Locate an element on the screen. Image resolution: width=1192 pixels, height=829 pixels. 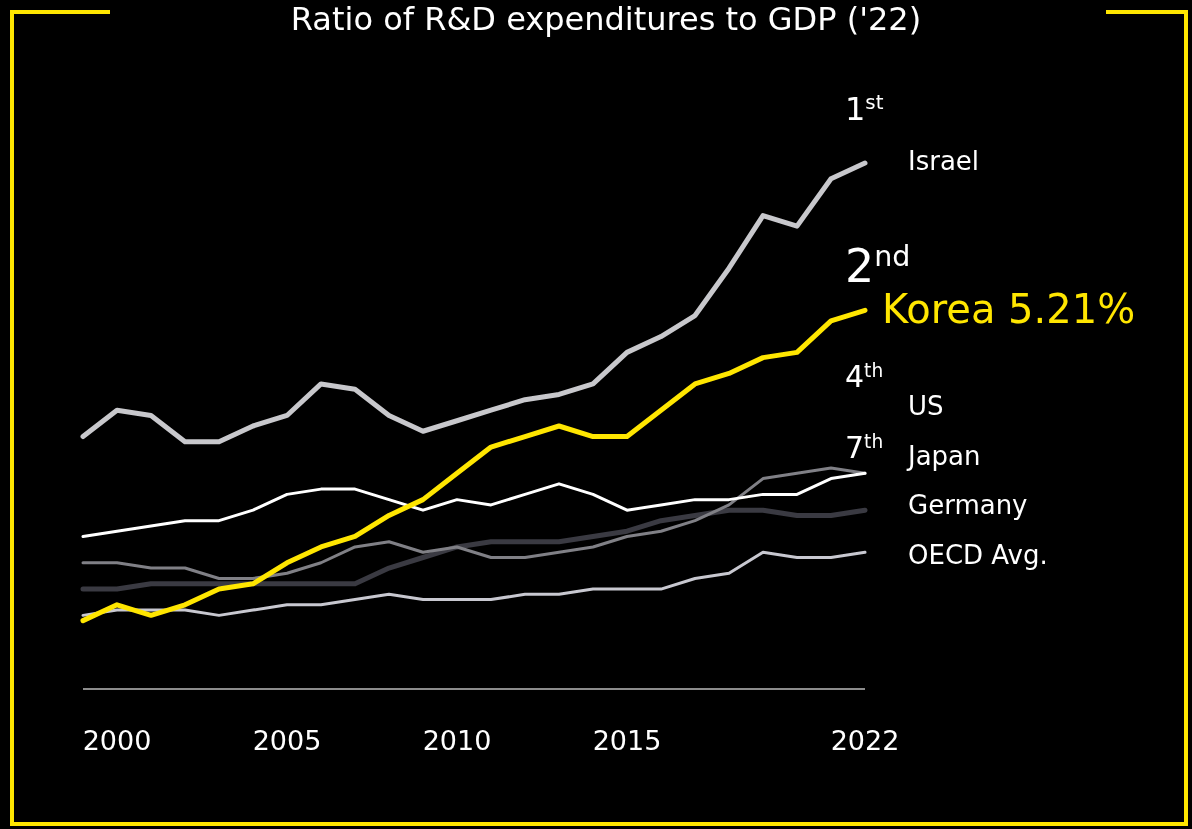
series-label: Japan is located at coordinates (943, 456).